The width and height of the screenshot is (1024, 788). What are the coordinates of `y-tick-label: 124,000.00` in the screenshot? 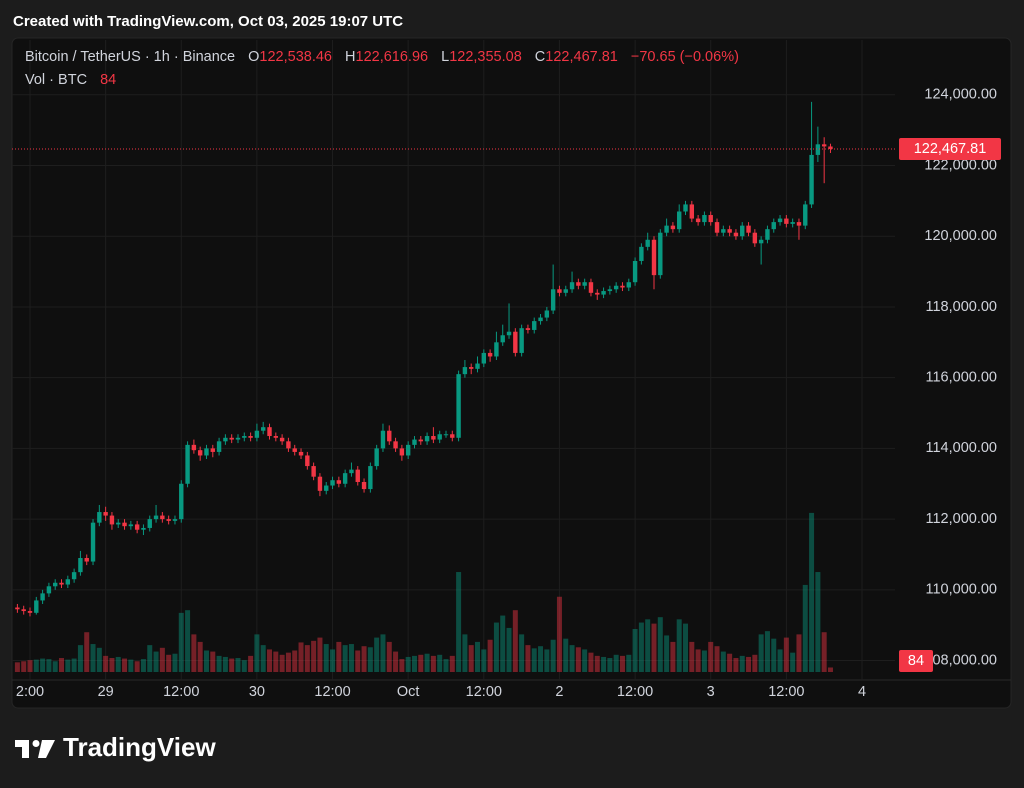 It's located at (960, 95).